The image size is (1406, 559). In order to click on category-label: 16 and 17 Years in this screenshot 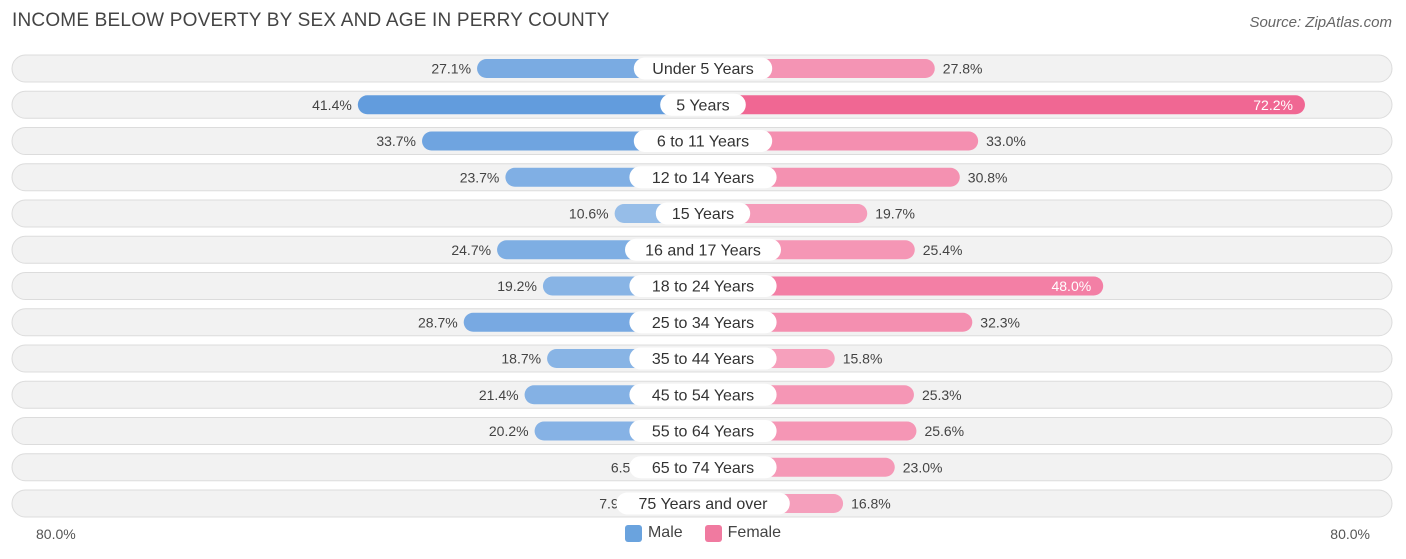, I will do `click(703, 250)`.